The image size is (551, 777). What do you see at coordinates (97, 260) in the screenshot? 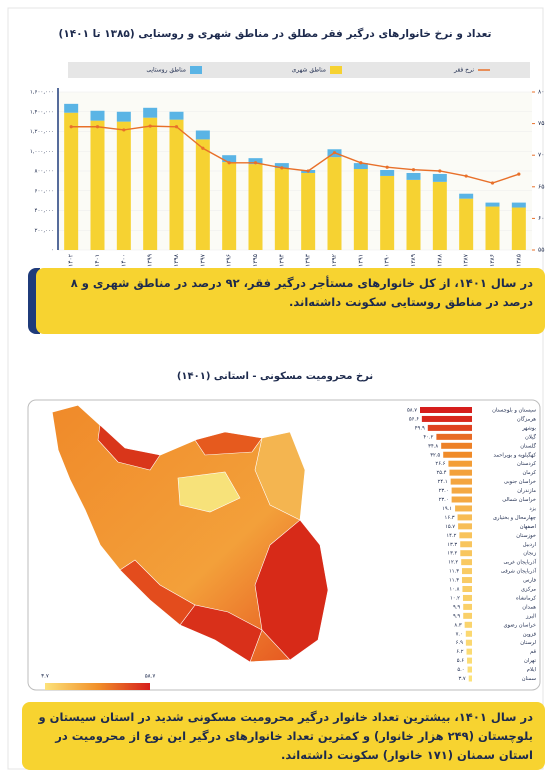
I see `x-tick-label: ۱۴۰۱` at bounding box center [97, 260].